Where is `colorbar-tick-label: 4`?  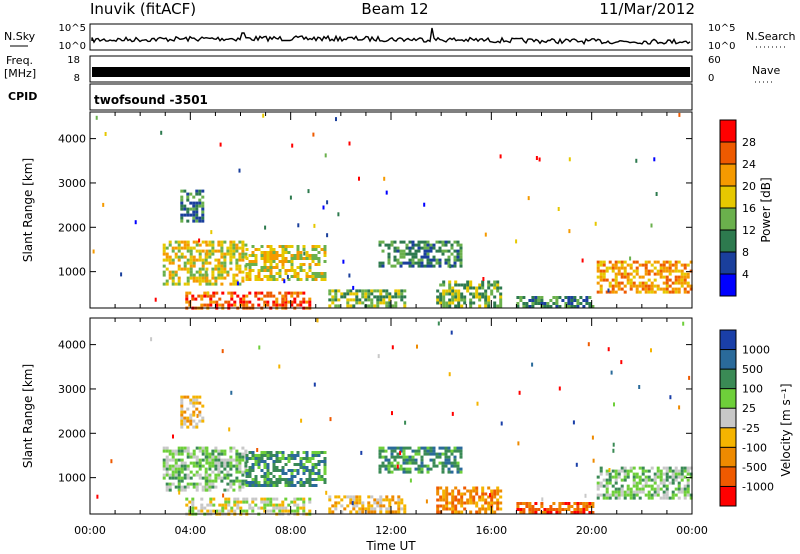
colorbar-tick-label: 4 is located at coordinates (745, 274).